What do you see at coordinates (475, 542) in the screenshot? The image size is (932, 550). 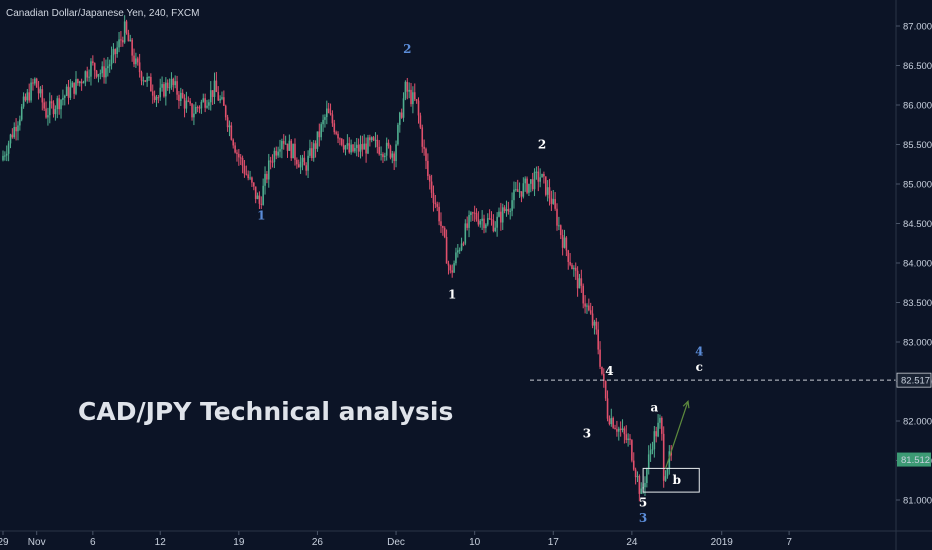 I see `time-tick-label: 10` at bounding box center [475, 542].